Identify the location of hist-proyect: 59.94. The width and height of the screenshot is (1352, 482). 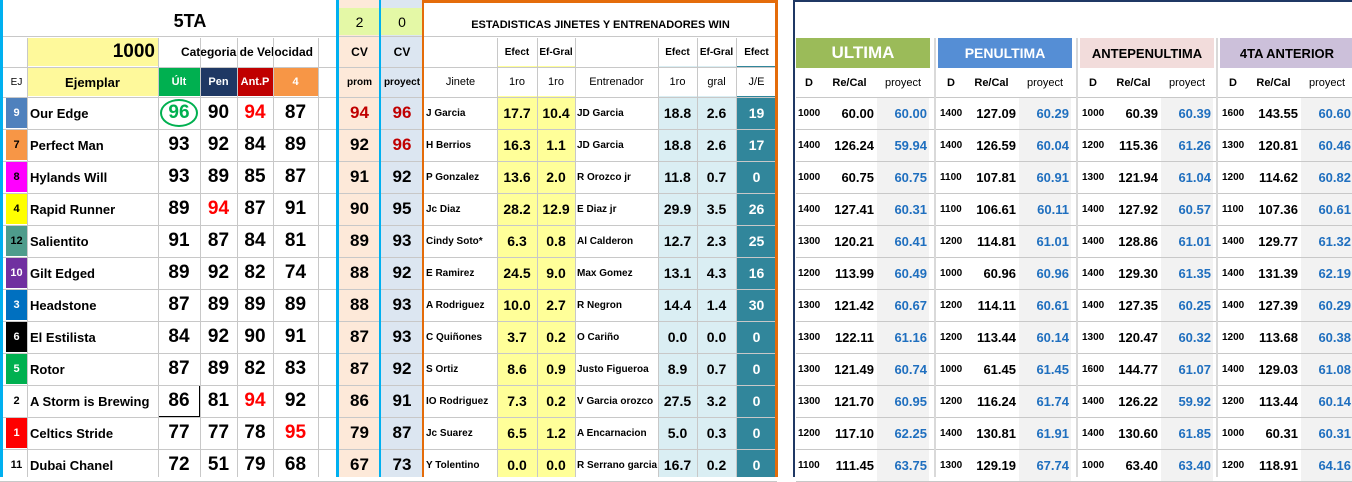
(903, 145).